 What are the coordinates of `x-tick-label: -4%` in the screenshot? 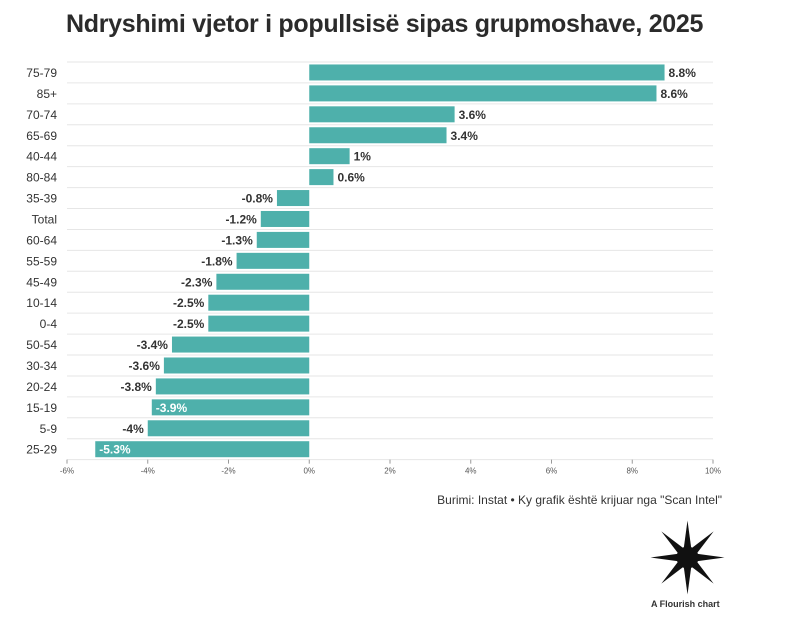 It's located at (148, 471).